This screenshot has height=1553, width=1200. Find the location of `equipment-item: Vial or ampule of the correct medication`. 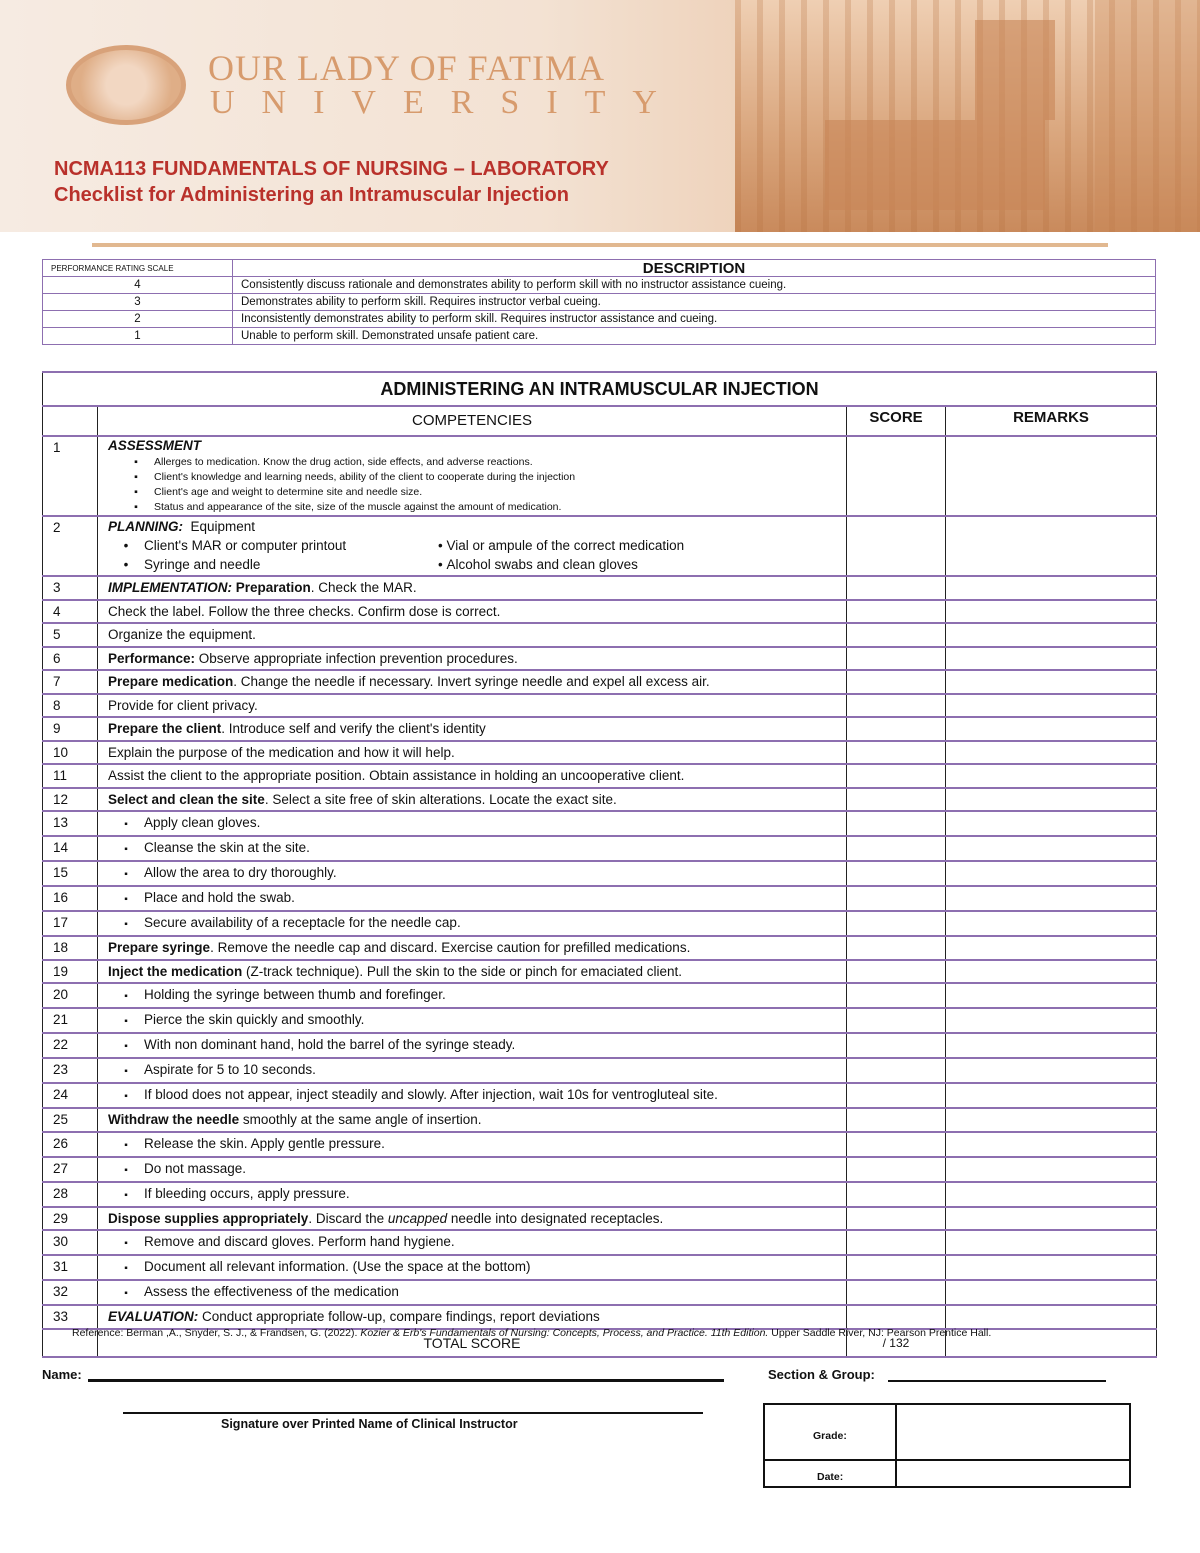

equipment-item: Vial or ampule of the correct medication is located at coordinates (565, 545).